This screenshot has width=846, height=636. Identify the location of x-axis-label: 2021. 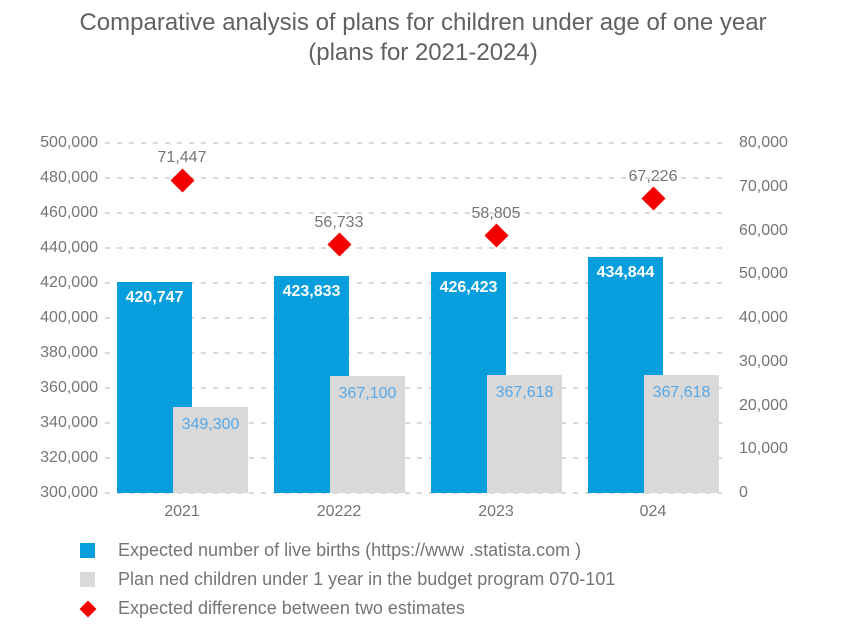
(182, 511).